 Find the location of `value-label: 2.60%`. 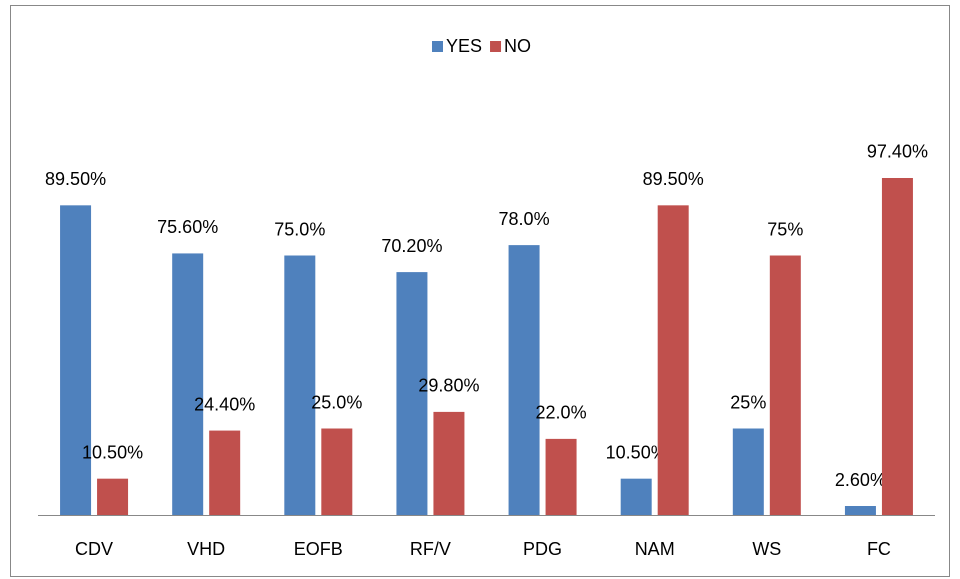

value-label: 2.60% is located at coordinates (860, 480).